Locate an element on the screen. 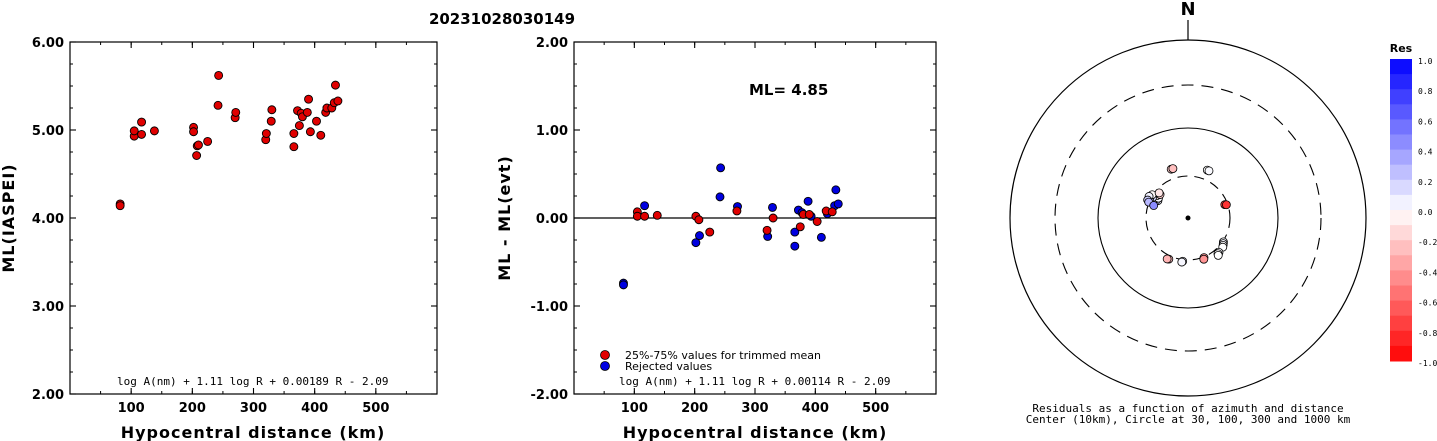  colorbar-tick-label: -0.6 is located at coordinates (1427, 303).